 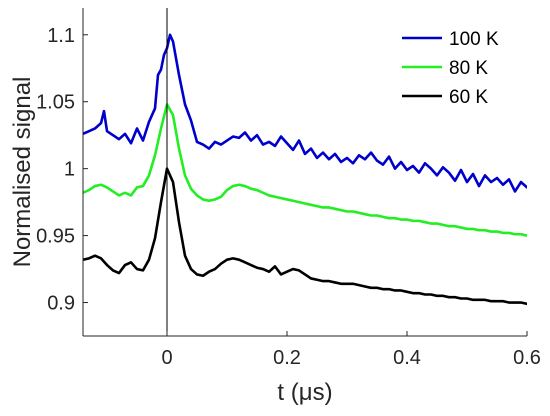 What do you see at coordinates (22, 172) in the screenshot?
I see `y-axis-title: Normalised signal` at bounding box center [22, 172].